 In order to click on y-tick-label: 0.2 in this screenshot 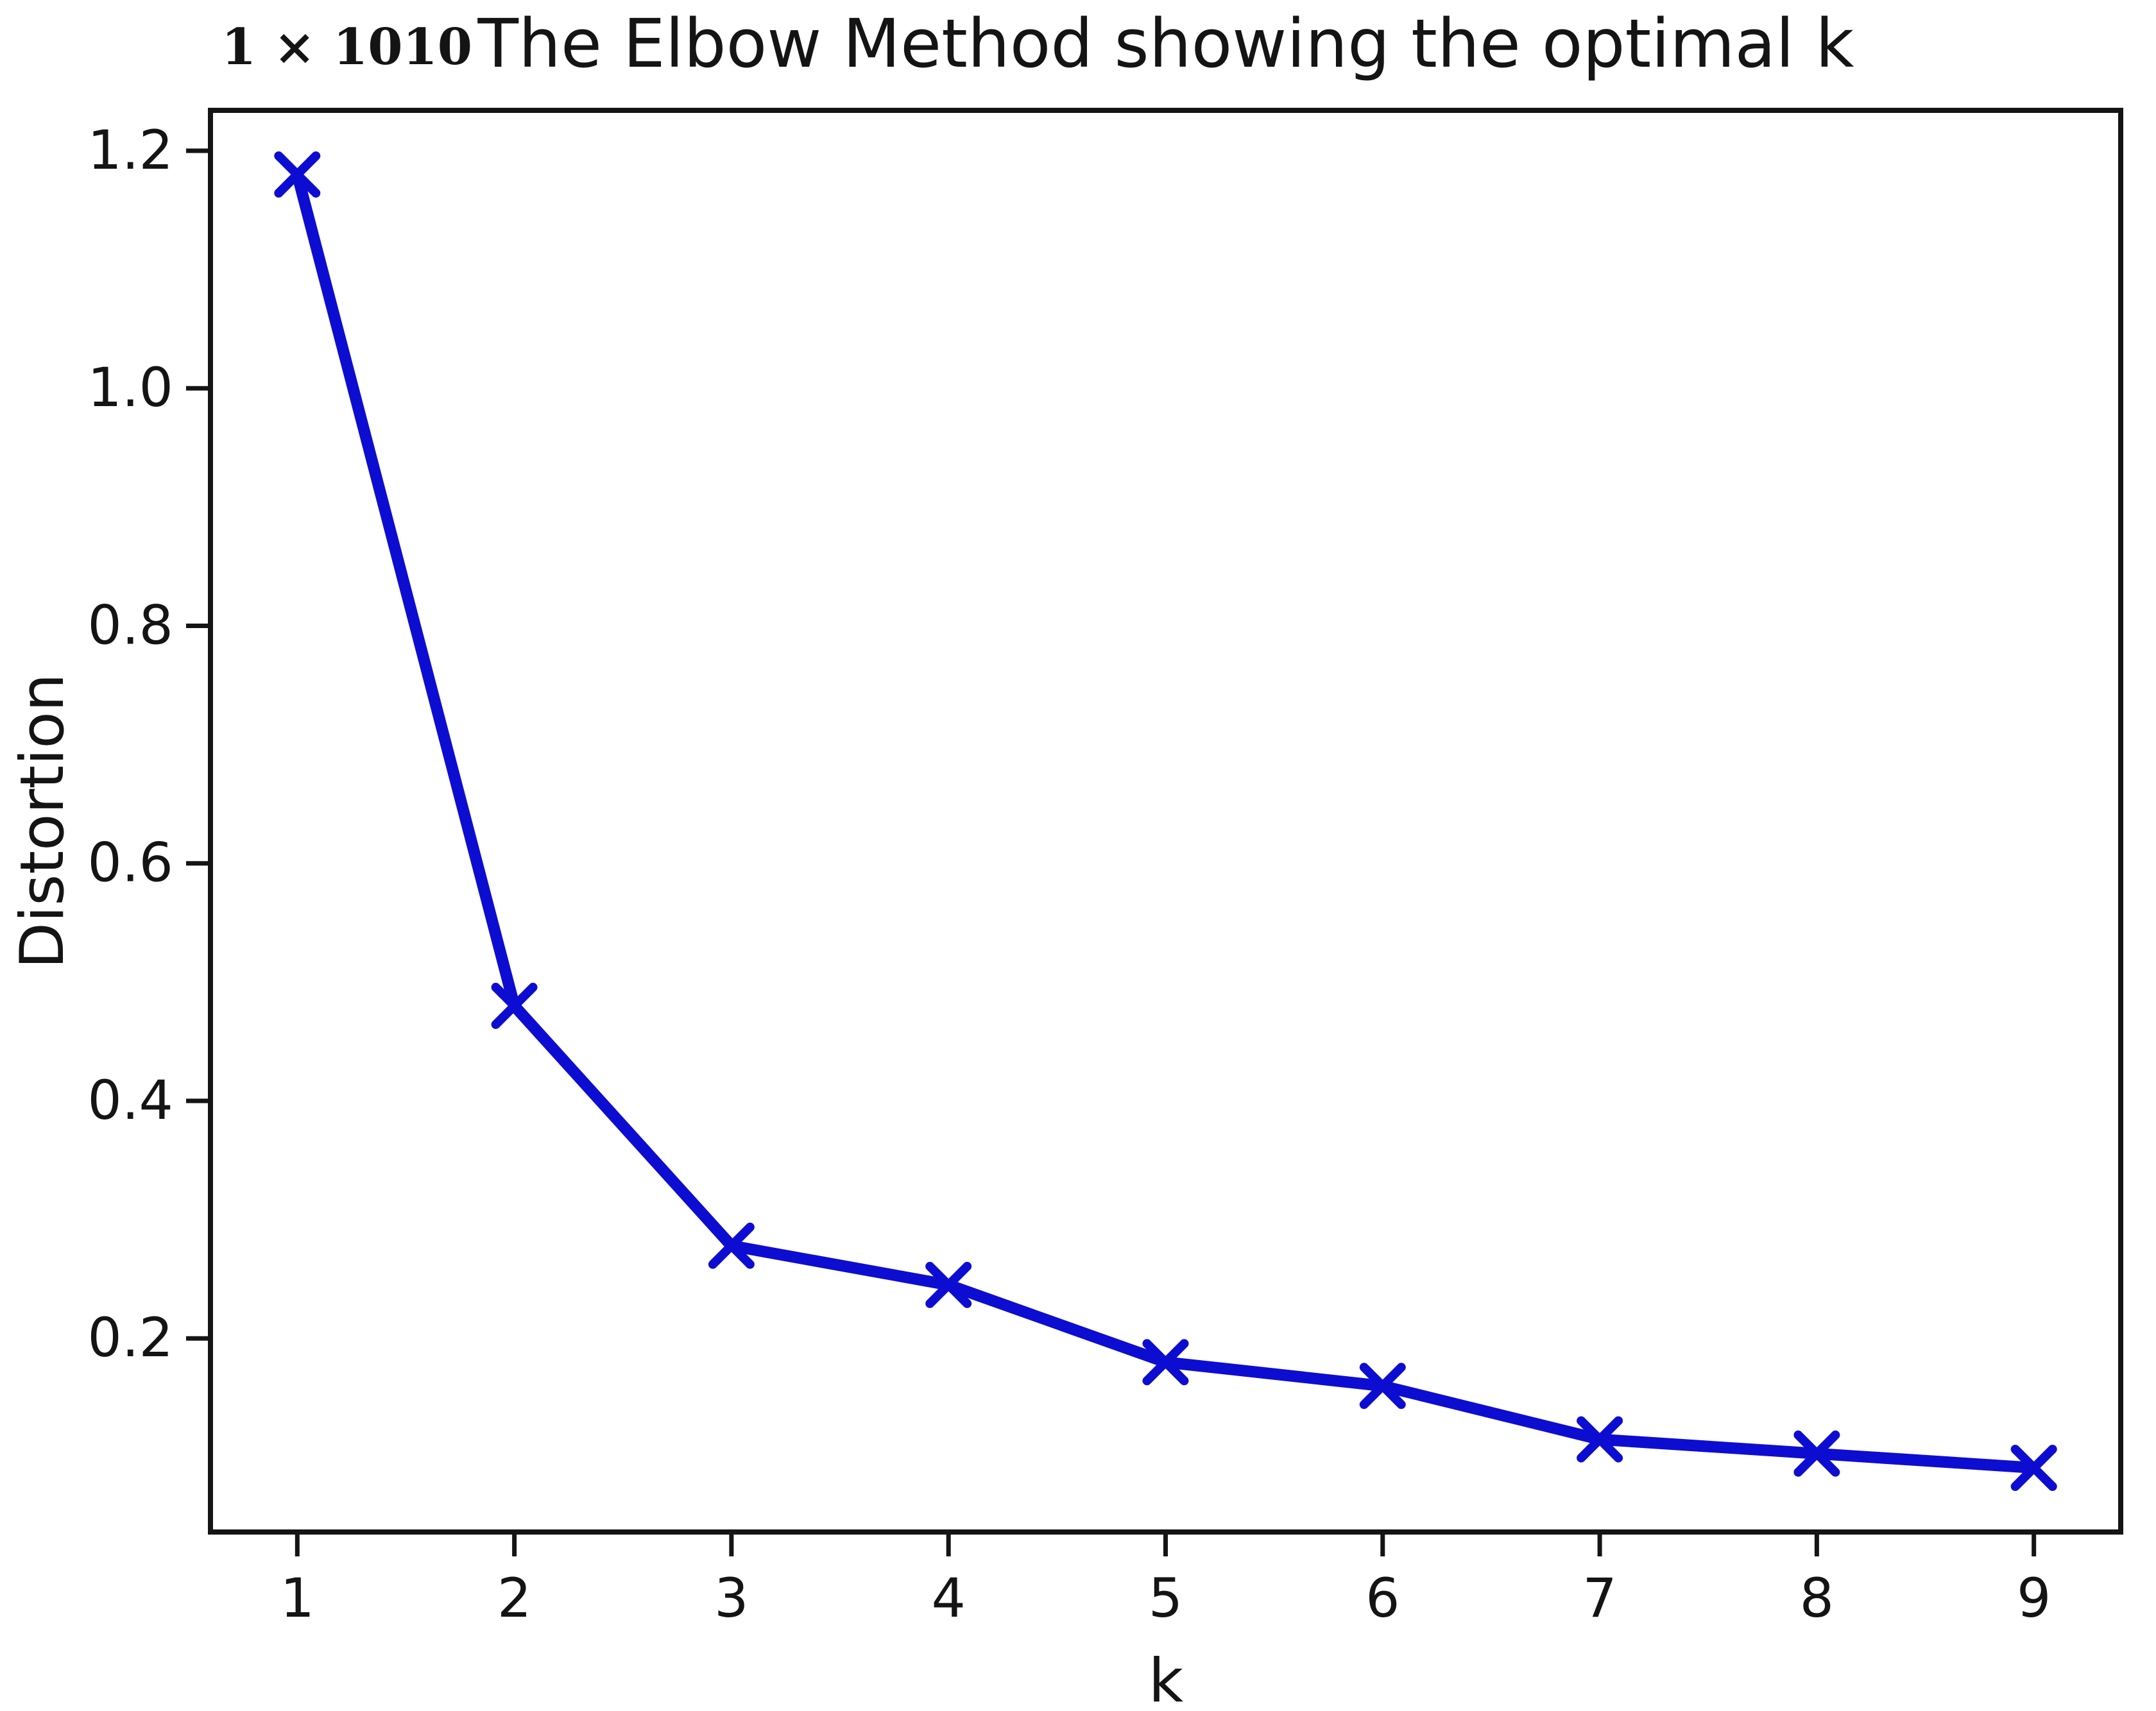, I will do `click(130, 1337)`.